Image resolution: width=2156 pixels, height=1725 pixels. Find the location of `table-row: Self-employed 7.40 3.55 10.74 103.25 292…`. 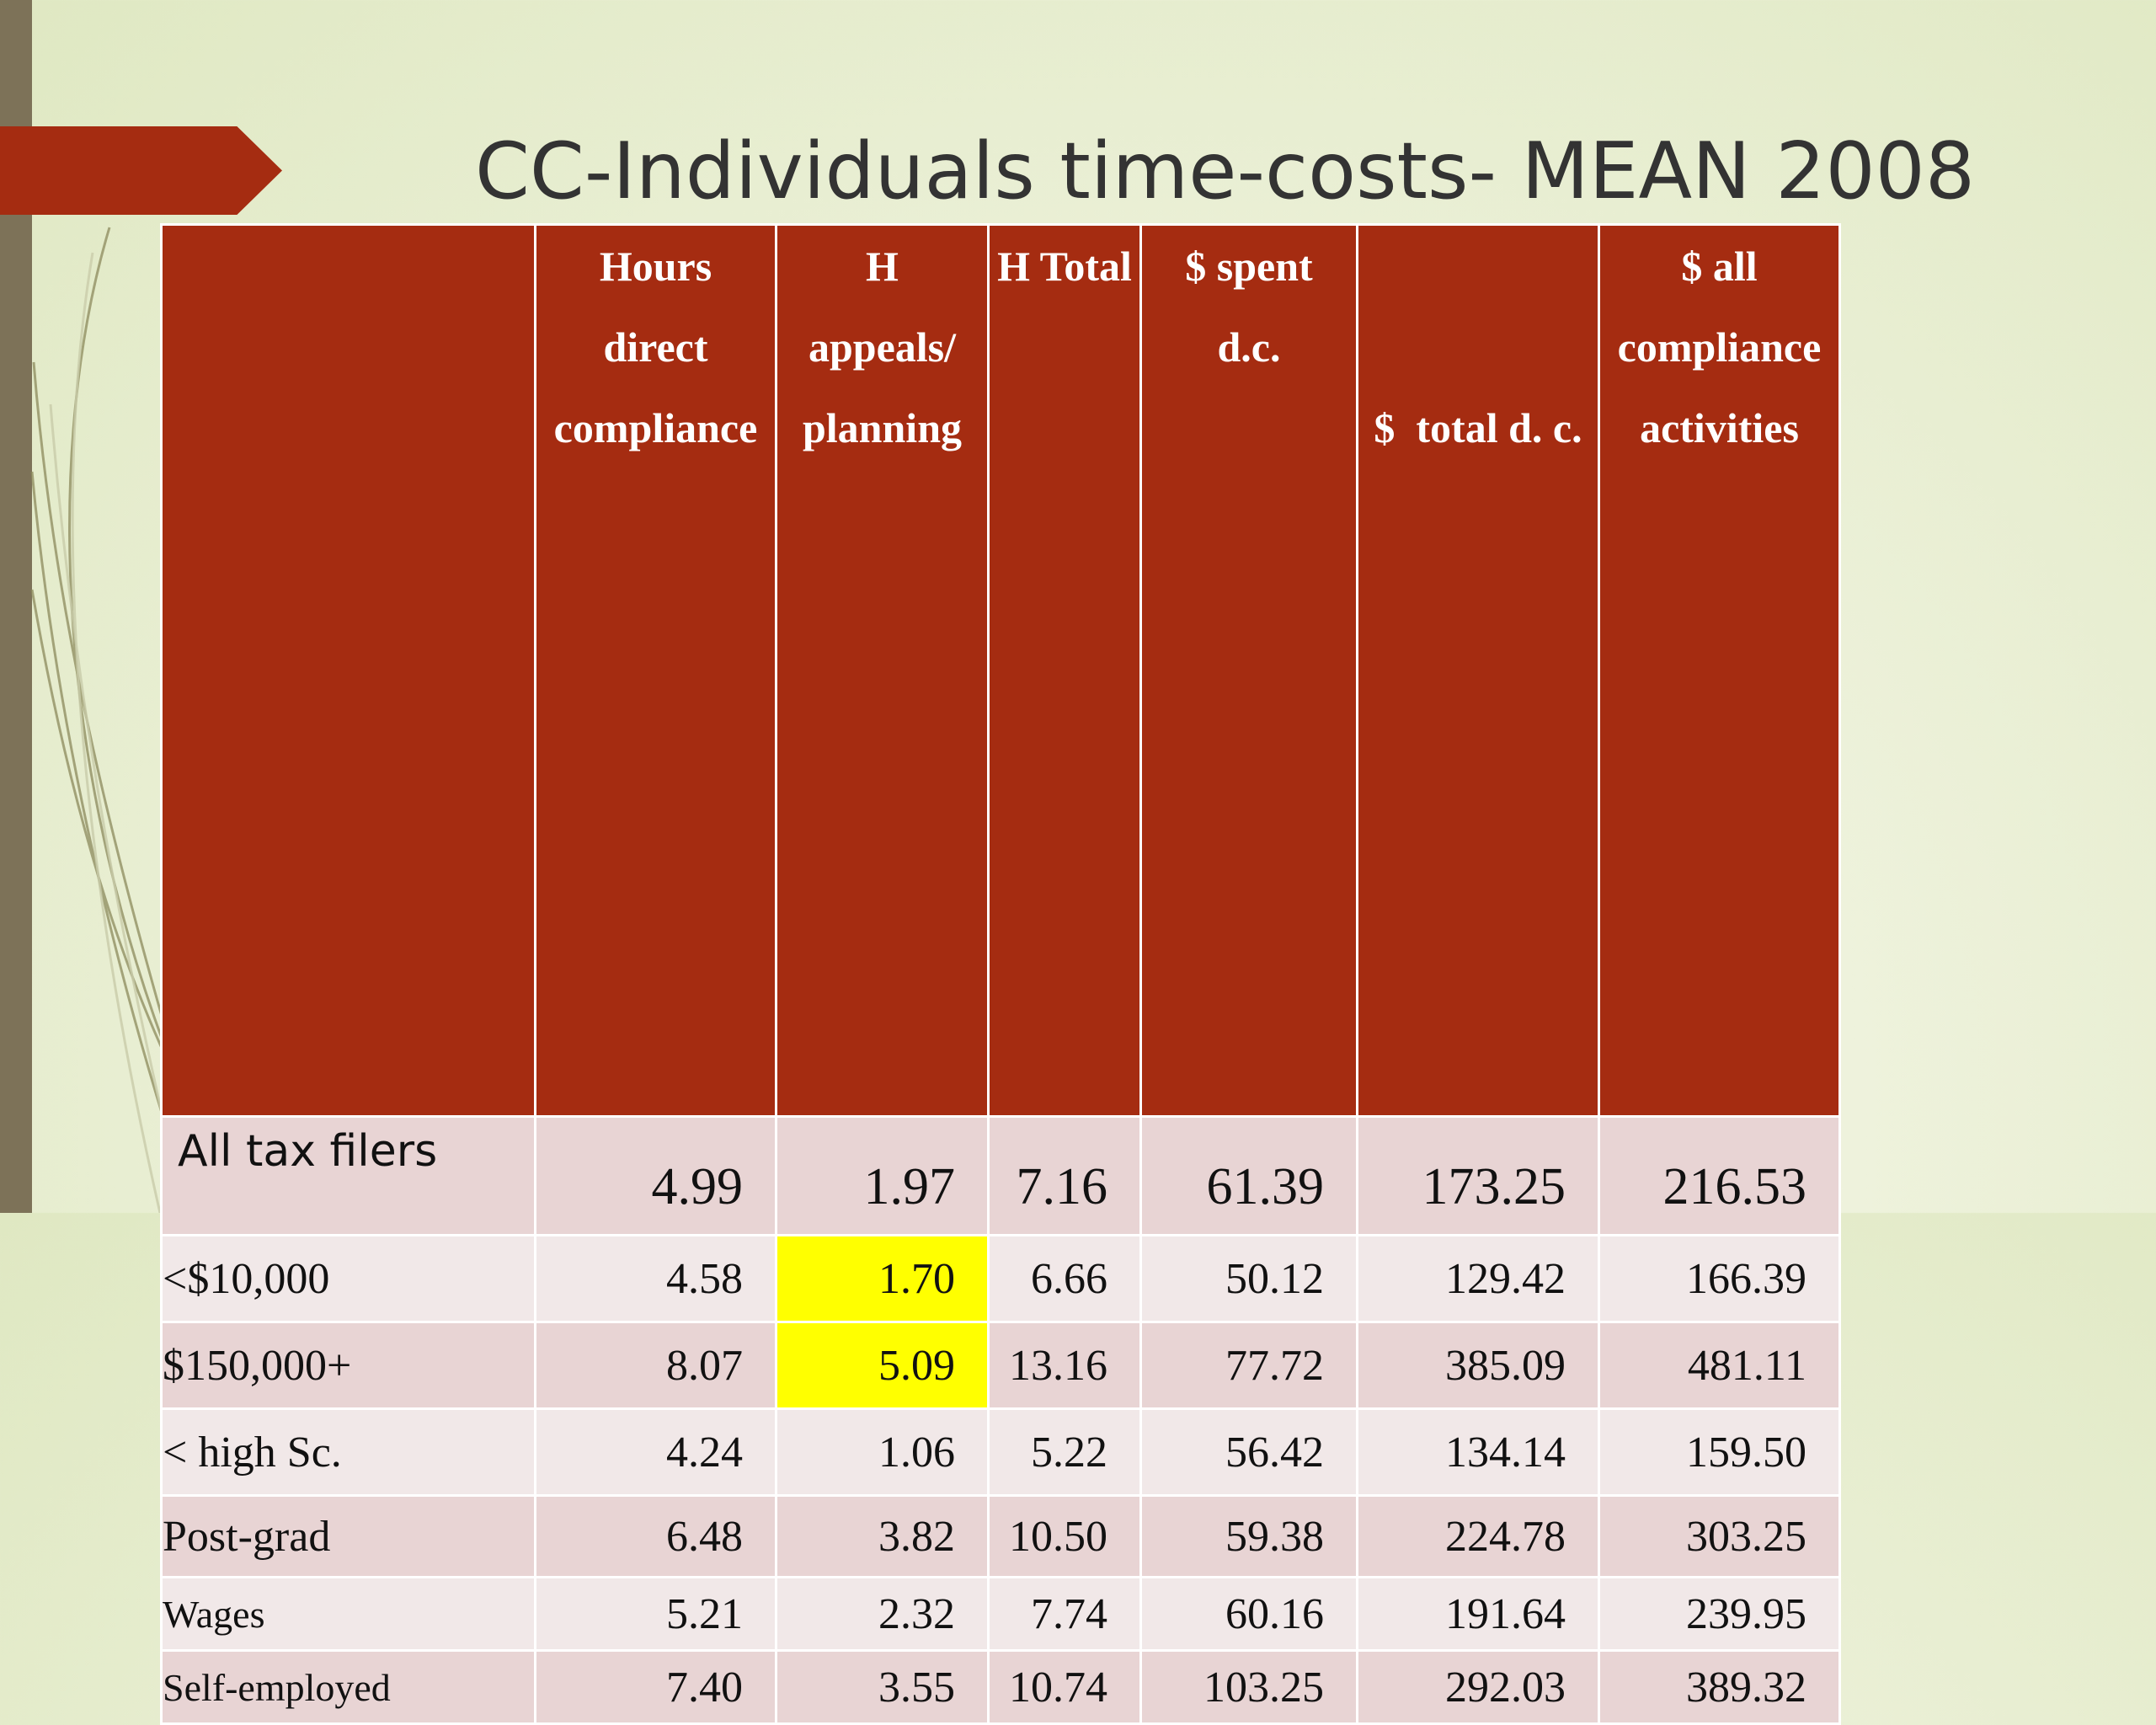

table-row: Self-employed 7.40 3.55 10.74 103.25 292… is located at coordinates (1001, 1687).